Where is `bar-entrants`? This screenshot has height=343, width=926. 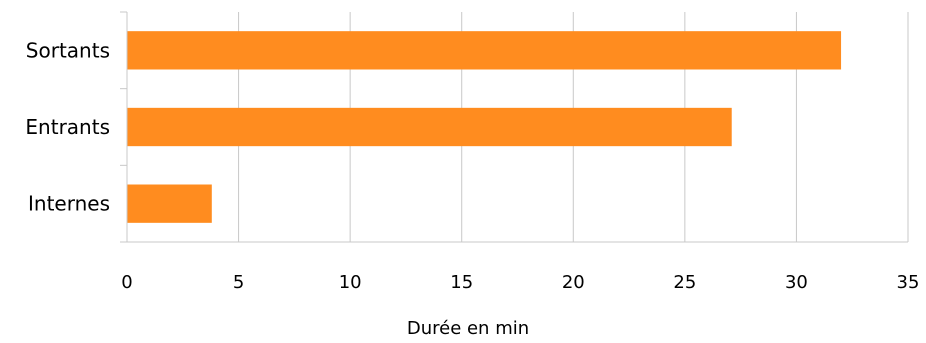
bar-entrants is located at coordinates (429, 127).